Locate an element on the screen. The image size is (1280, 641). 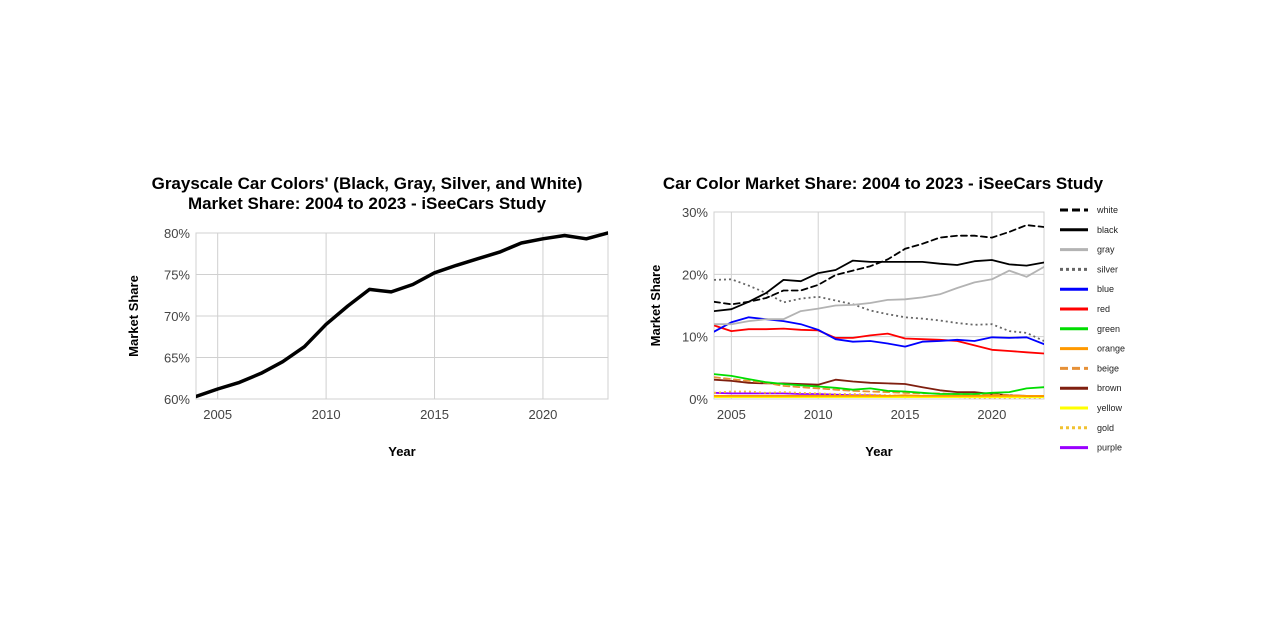
right-y-tick-label: 10% is located at coordinates (695, 337).